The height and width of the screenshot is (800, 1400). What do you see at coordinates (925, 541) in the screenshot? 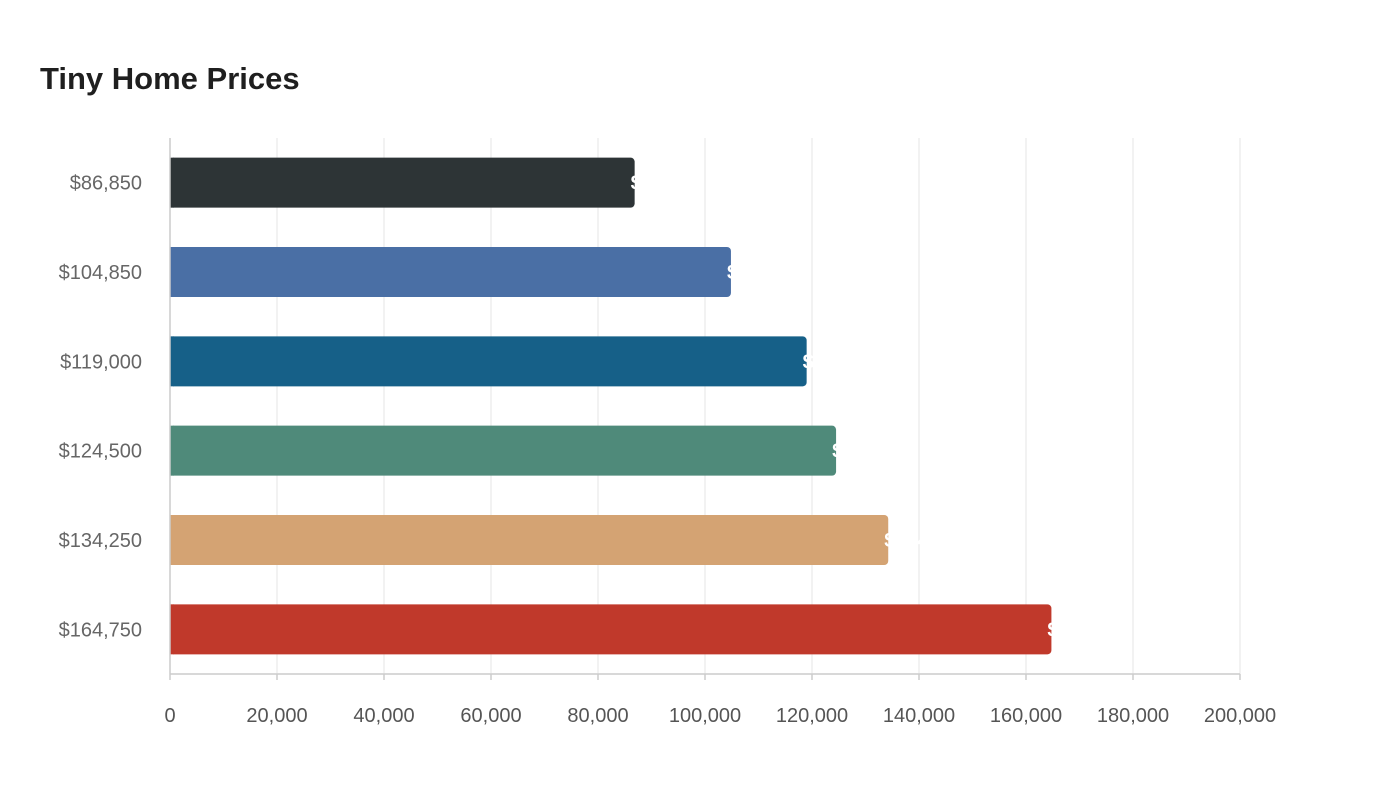
I see `bar-data-label: $134,250` at bounding box center [925, 541].